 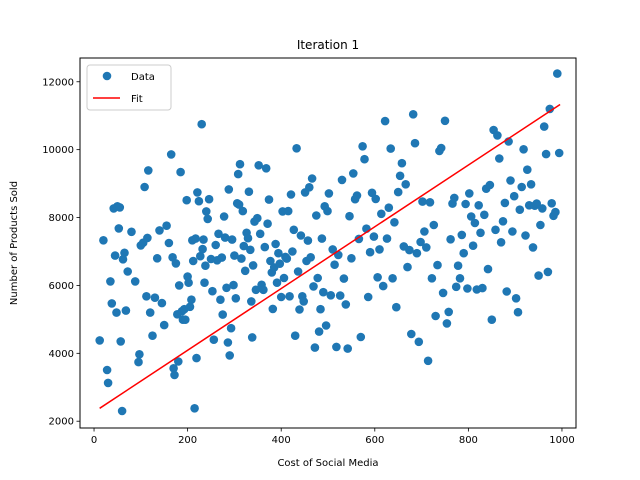 I want to click on legend-label-data: Data, so click(x=143, y=77).